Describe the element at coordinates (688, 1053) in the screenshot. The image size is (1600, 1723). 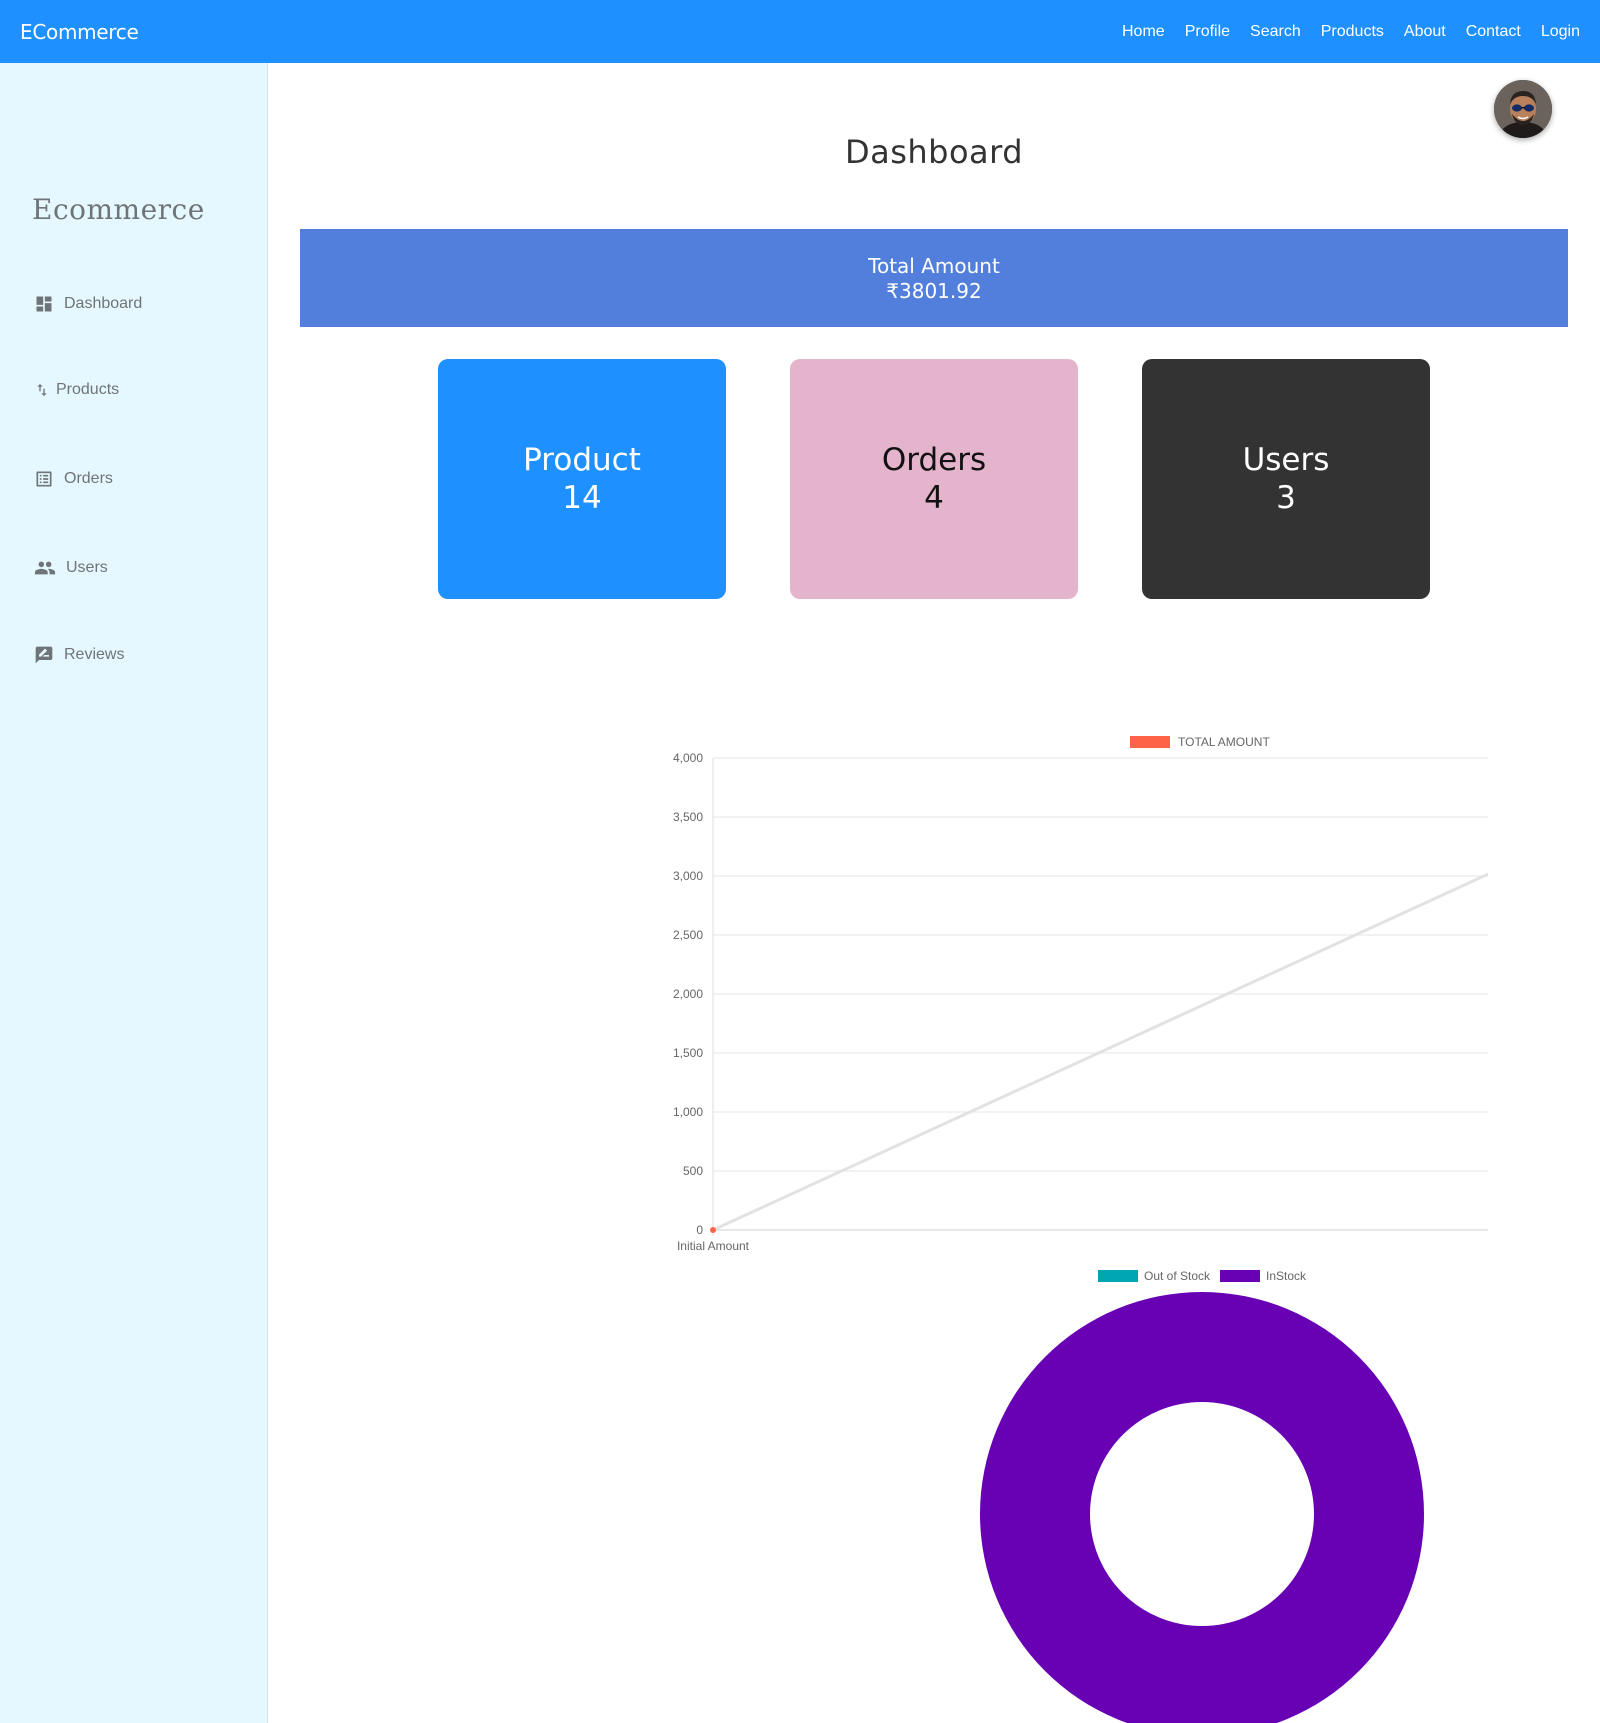
I see `y-tick-label: 1,500` at that location.